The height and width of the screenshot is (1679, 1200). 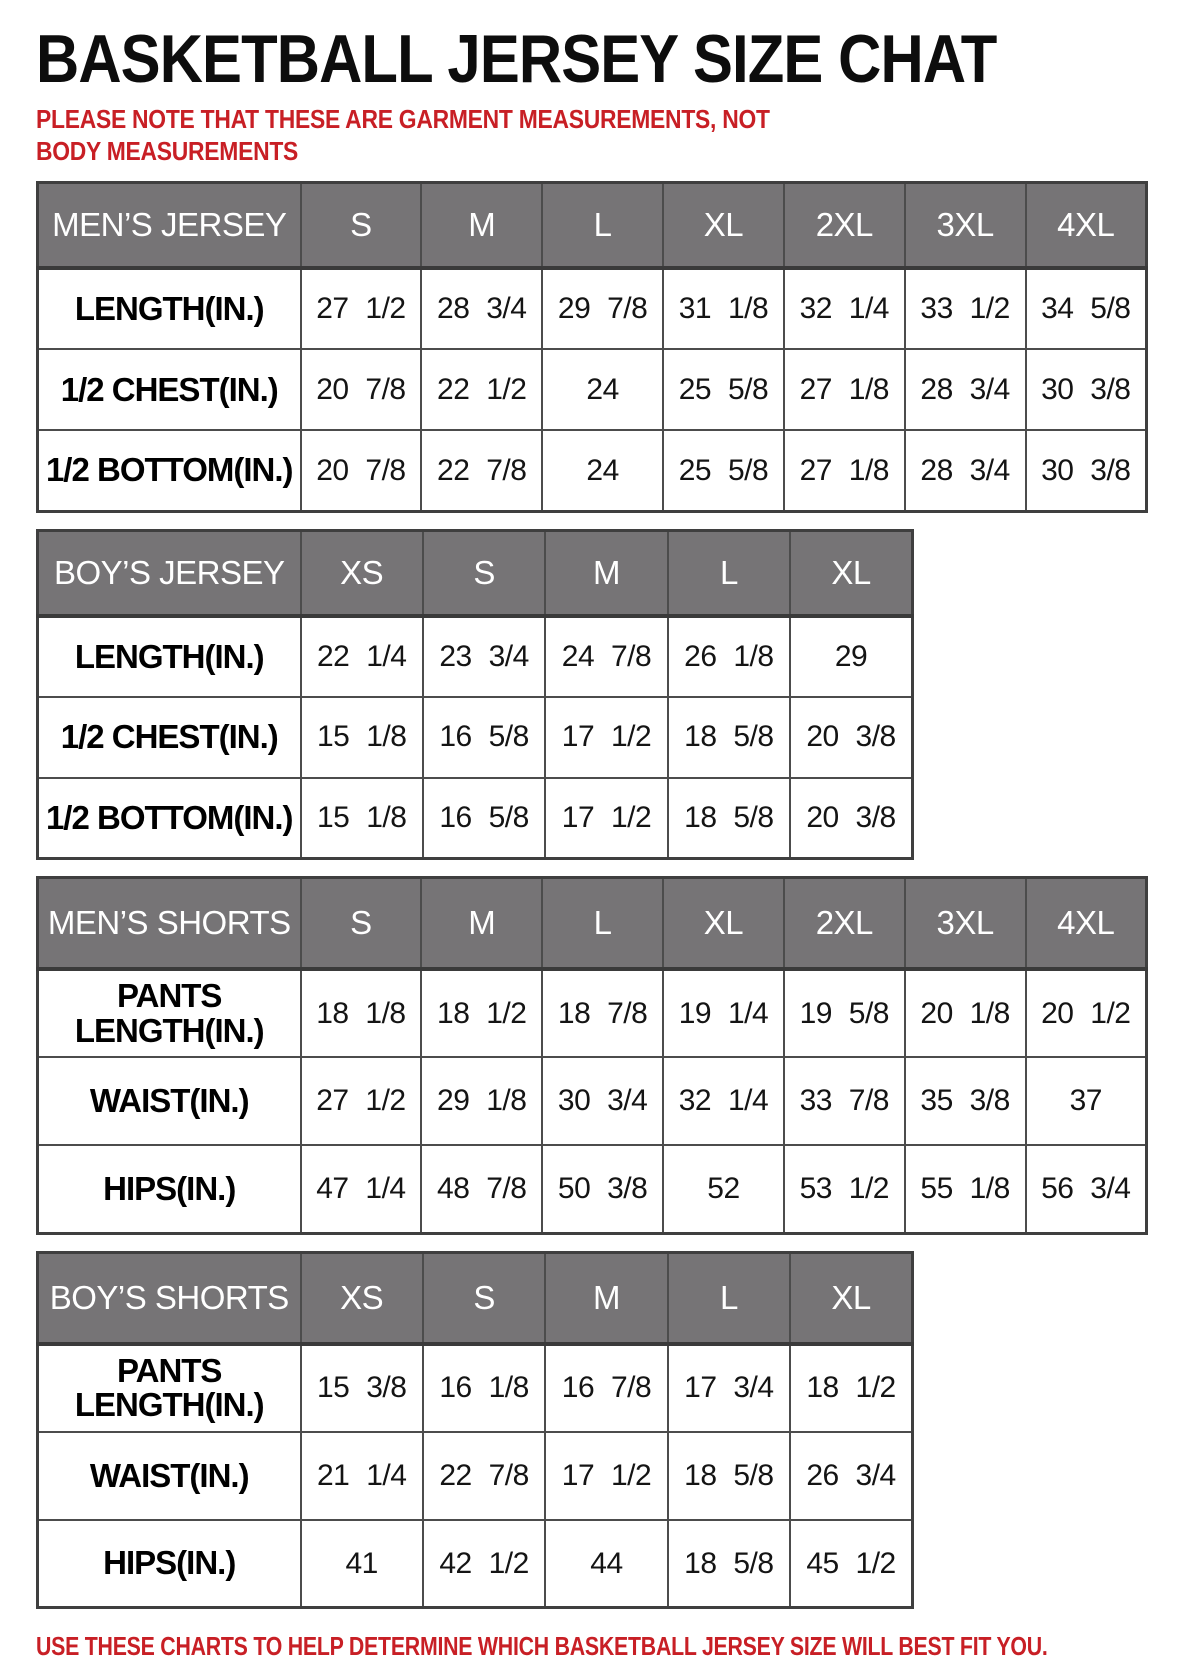 I want to click on value-cell: 44, so click(x=606, y=1563).